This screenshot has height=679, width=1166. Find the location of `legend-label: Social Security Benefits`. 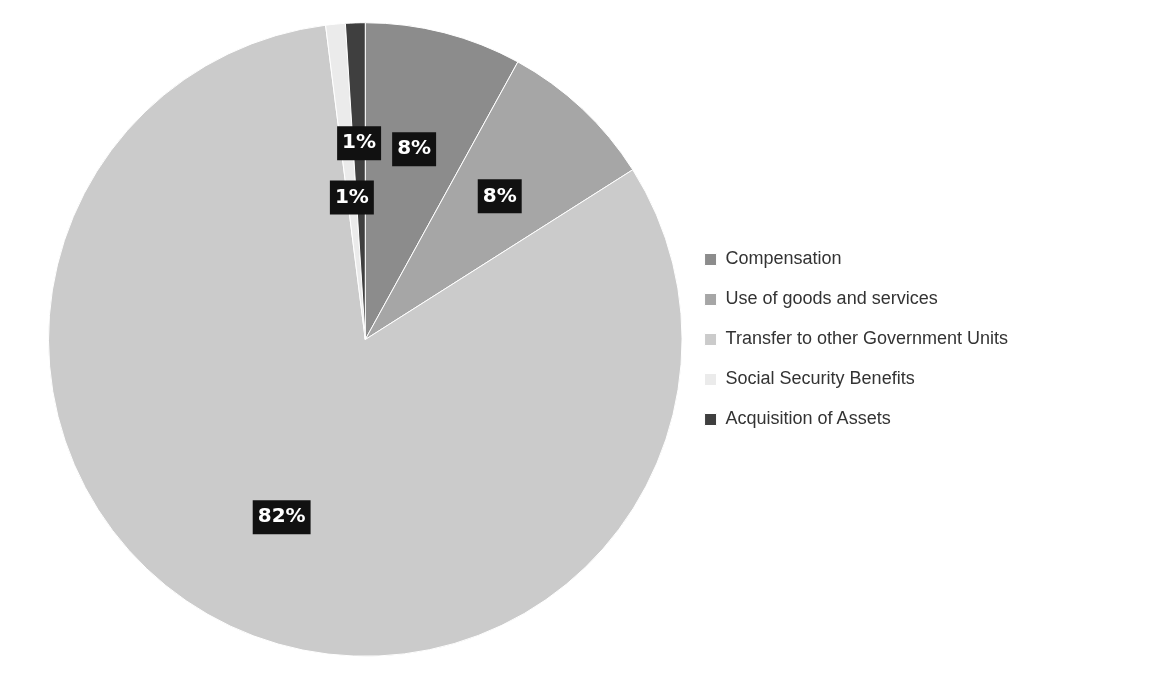

legend-label: Social Security Benefits is located at coordinates (820, 378).